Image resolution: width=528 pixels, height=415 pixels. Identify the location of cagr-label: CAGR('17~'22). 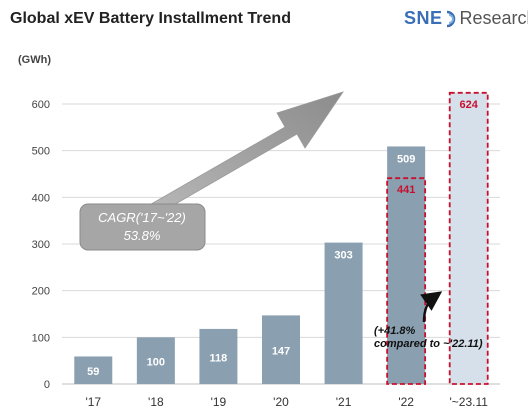
(142, 217).